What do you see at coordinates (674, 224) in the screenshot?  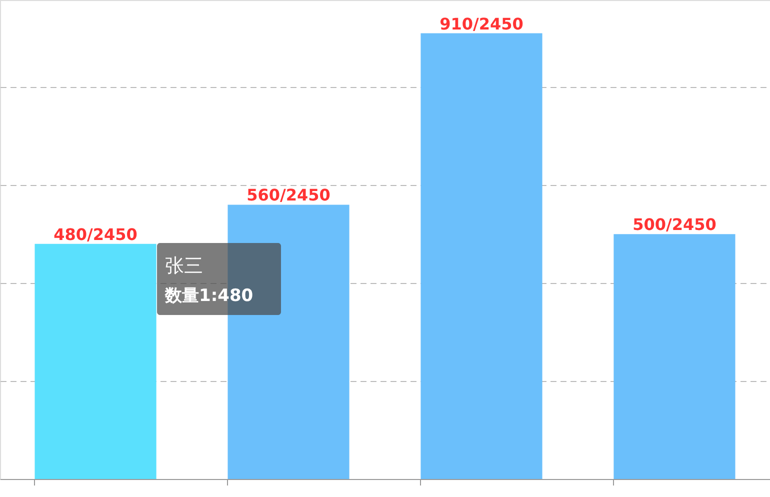 I see `data-label: 500/2450` at bounding box center [674, 224].